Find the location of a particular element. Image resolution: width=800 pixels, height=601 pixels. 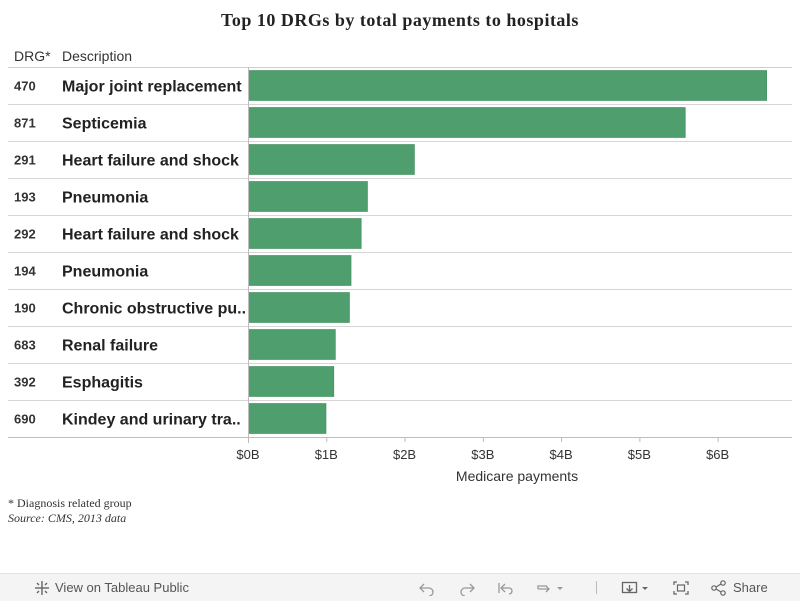

footnote-drg: * Diagnosis related group is located at coordinates (70, 503).